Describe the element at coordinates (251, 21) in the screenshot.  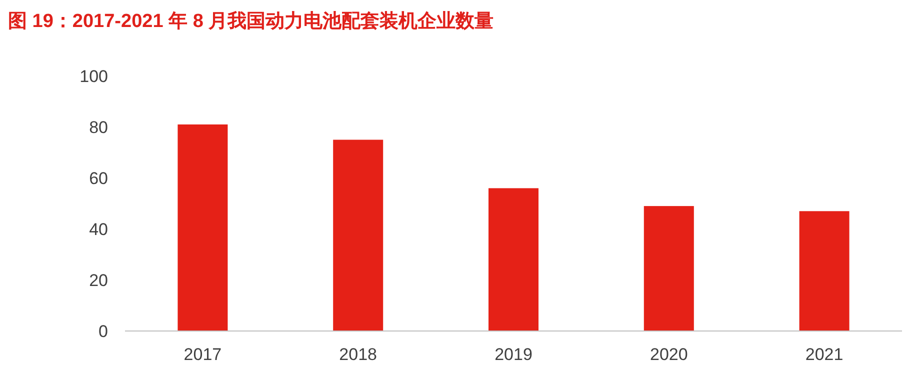
I see `chart-title: 图 19：2017-2021 年 8 月我国动力电池配套装机企业数量` at that location.